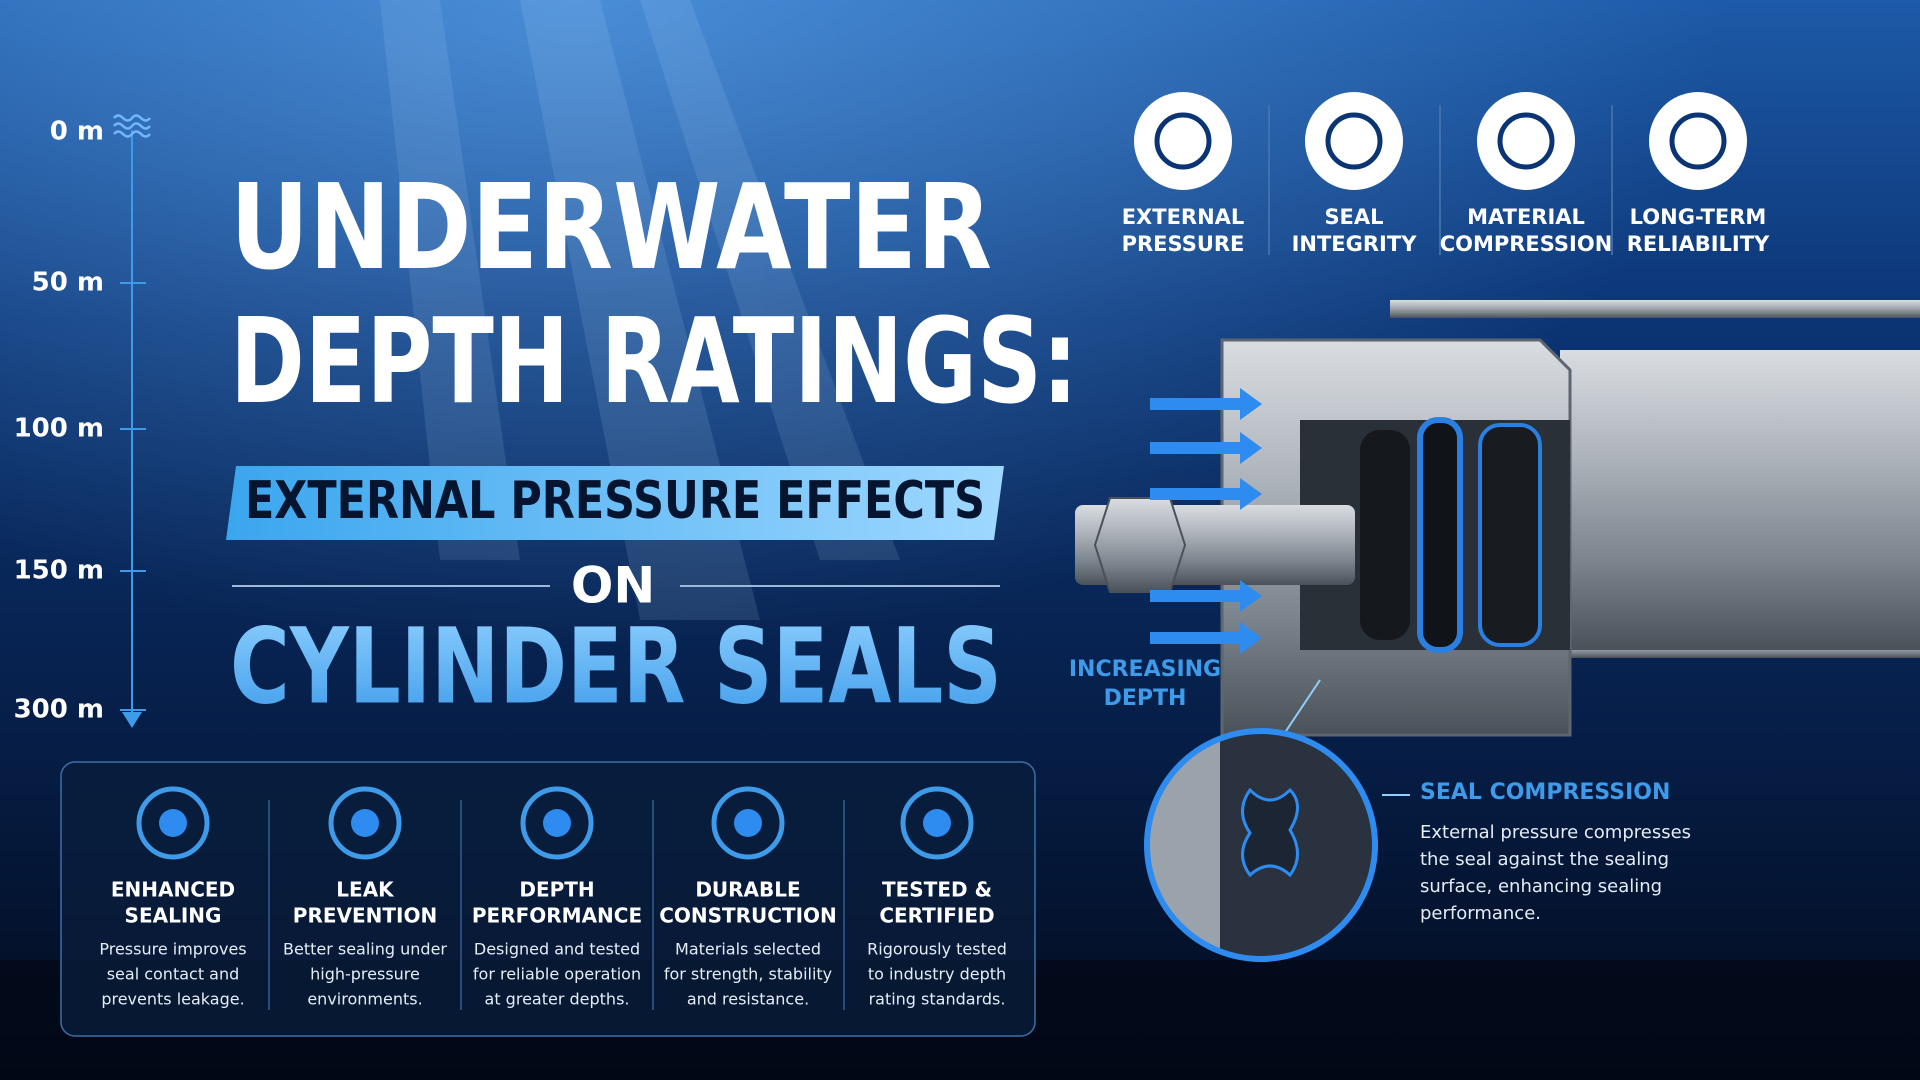  I want to click on cylinder-barrel, so click(1740, 500).